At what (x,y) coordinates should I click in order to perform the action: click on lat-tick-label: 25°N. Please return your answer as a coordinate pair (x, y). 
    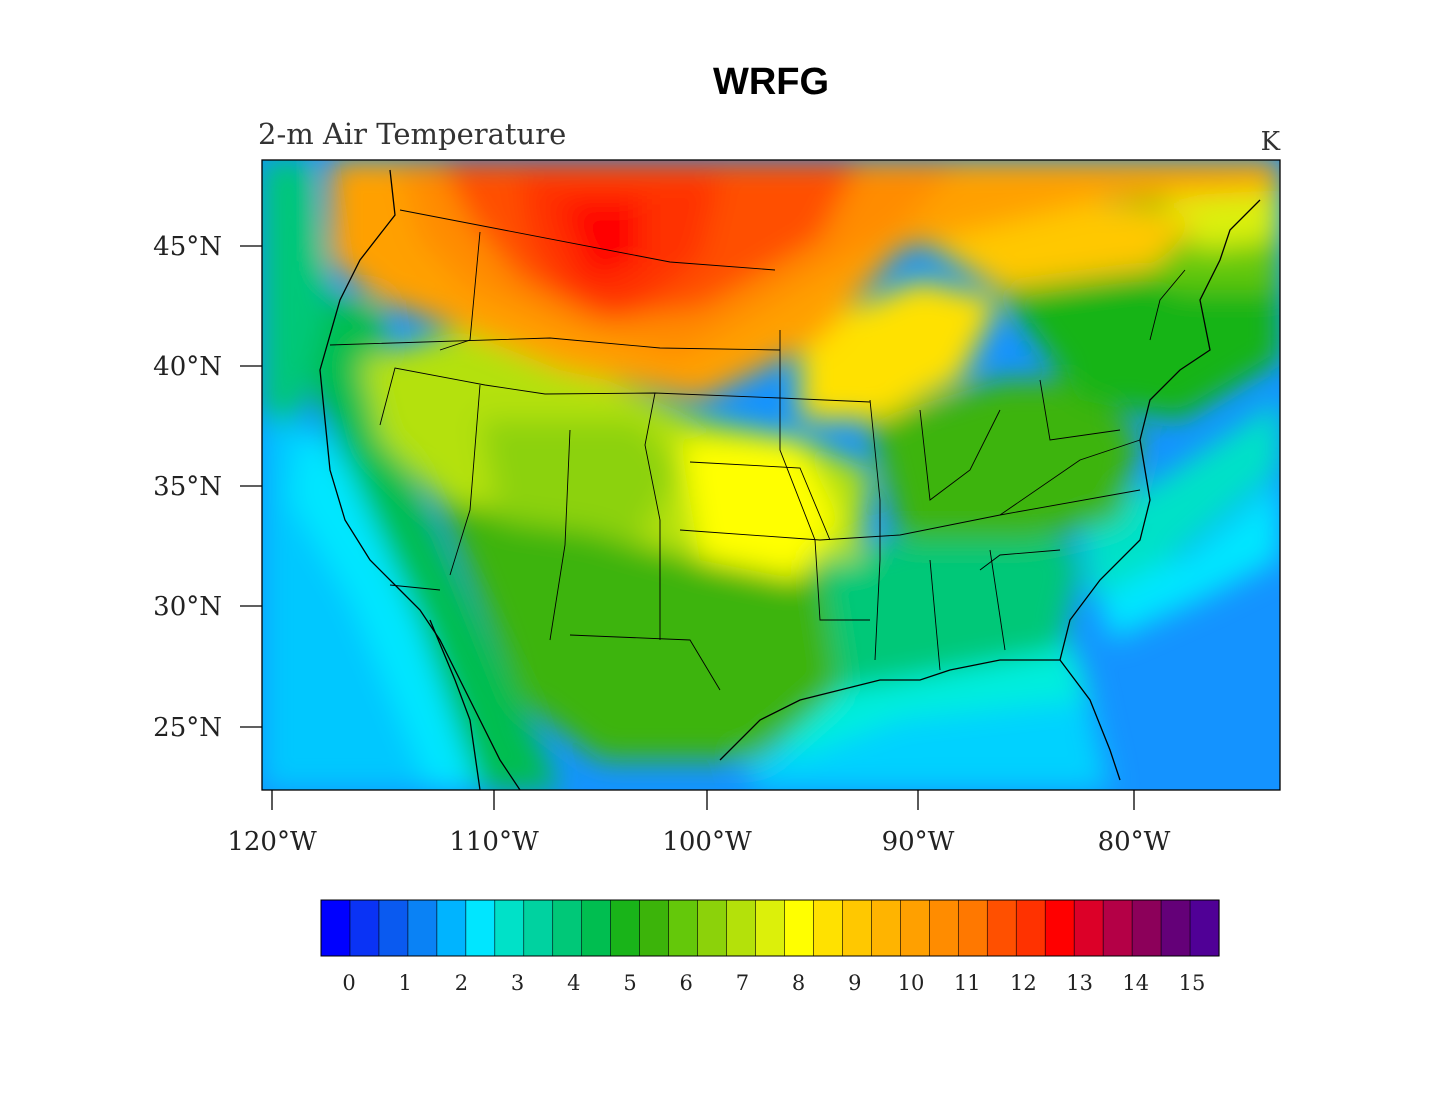
    Looking at the image, I should click on (187, 728).